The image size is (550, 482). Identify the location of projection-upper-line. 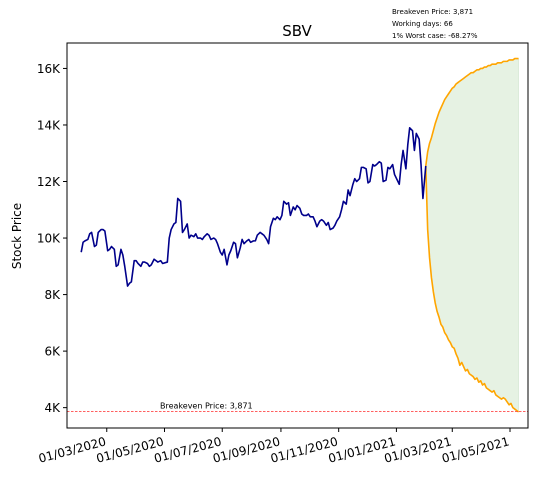
(471, 112).